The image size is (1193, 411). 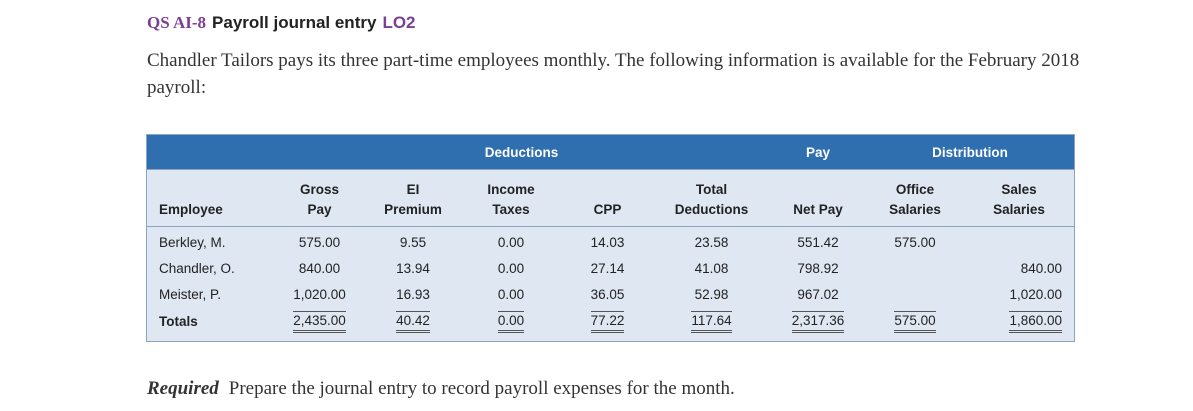 I want to click on band-row: Deductions Pay Distribution, so click(x=610, y=152).